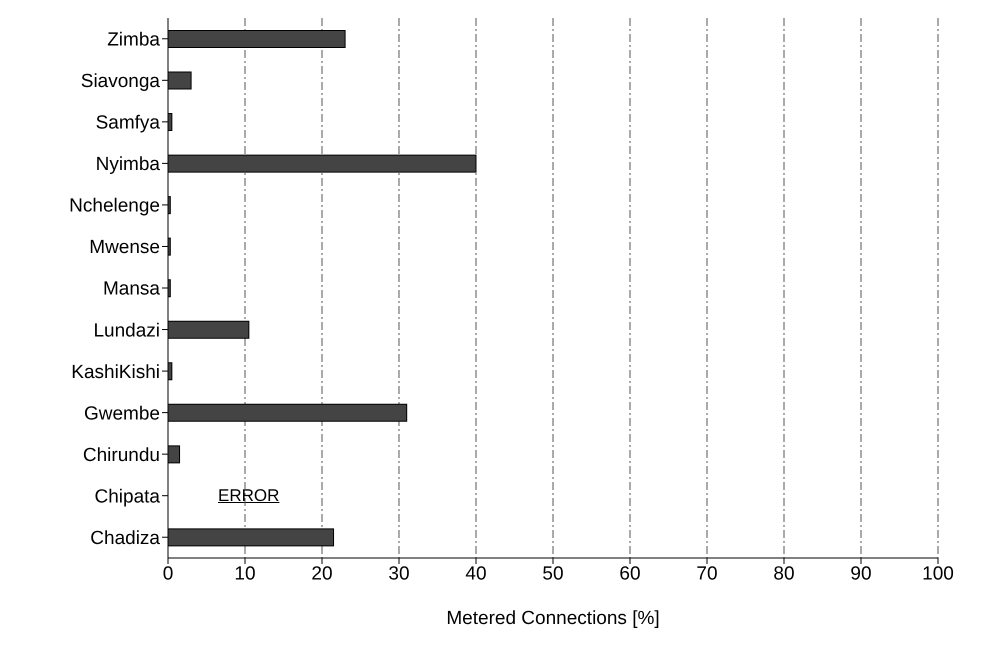  What do you see at coordinates (115, 372) in the screenshot?
I see `y-tick-label: KashiKishi` at bounding box center [115, 372].